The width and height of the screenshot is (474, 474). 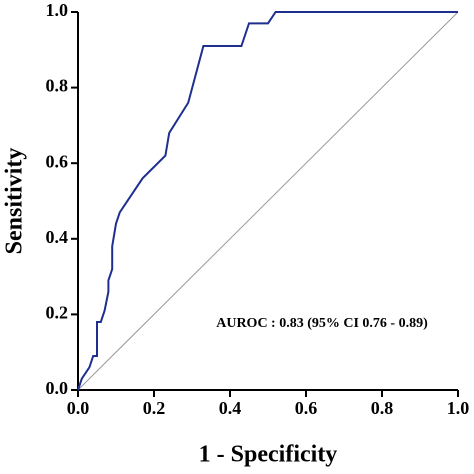 What do you see at coordinates (268, 455) in the screenshot?
I see `x-axis-title: 1 - Specificity` at bounding box center [268, 455].